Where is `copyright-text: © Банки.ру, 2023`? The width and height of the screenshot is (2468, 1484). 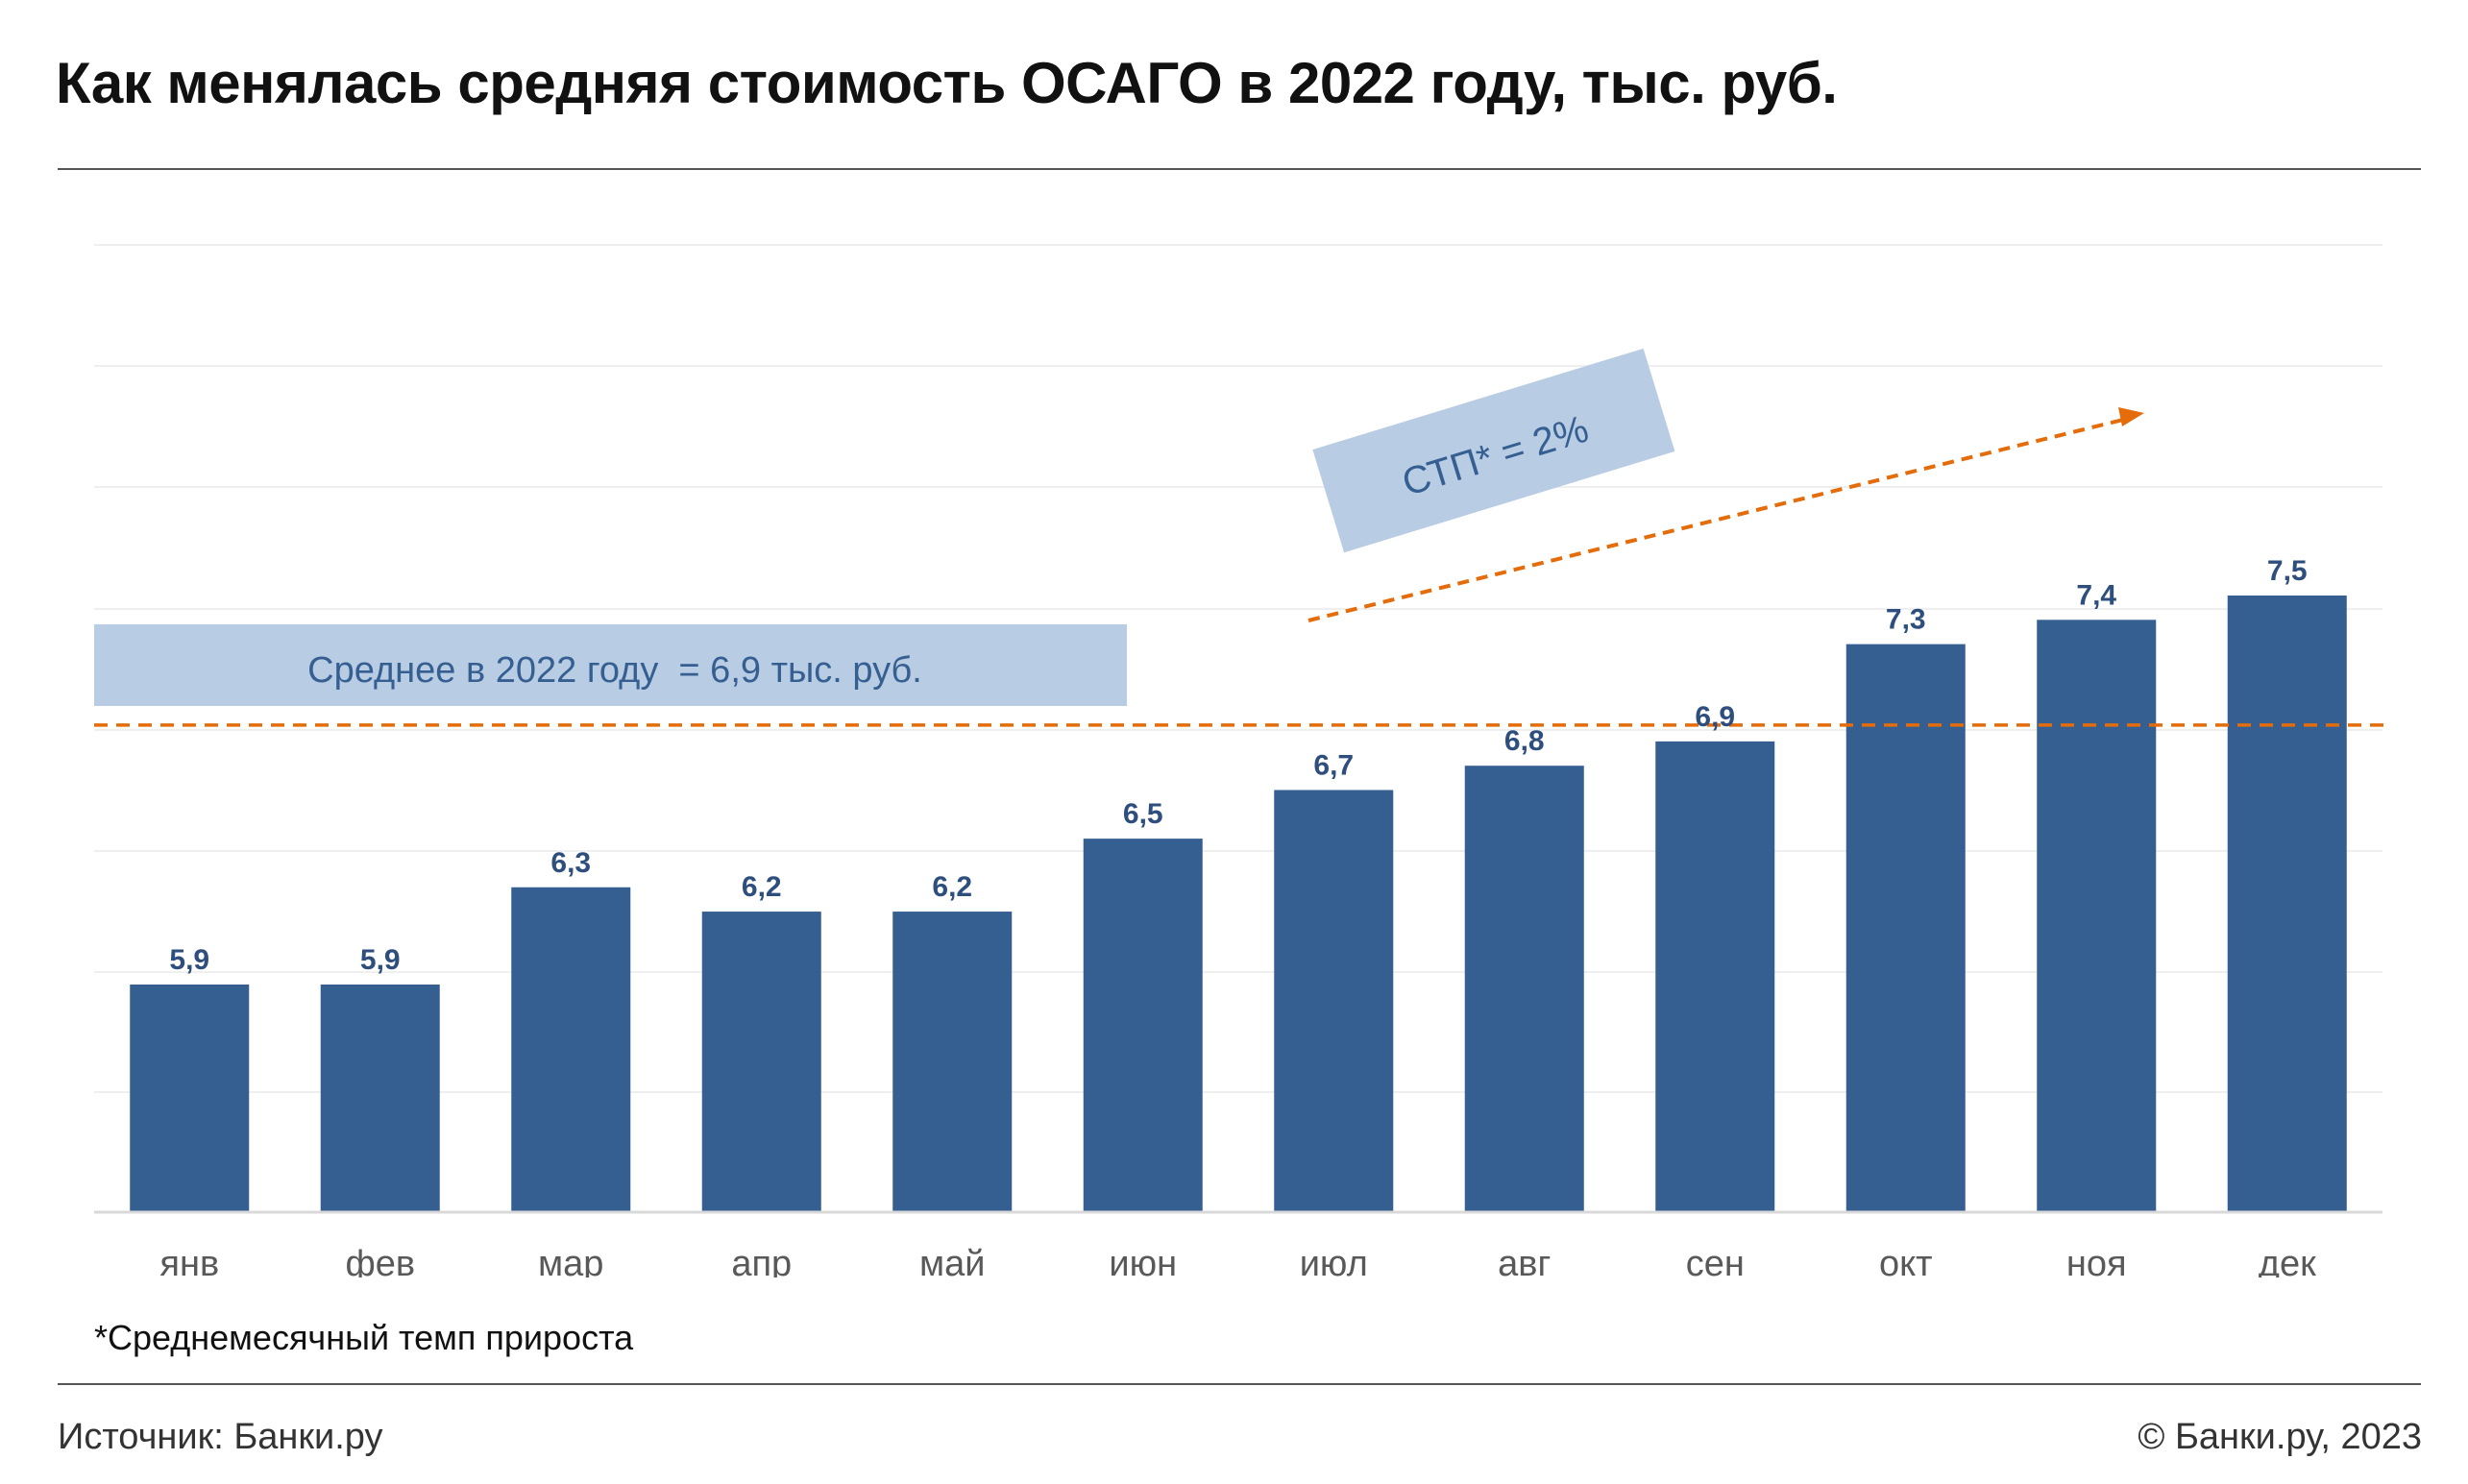
copyright-text: © Банки.ру, 2023 is located at coordinates (2280, 1437).